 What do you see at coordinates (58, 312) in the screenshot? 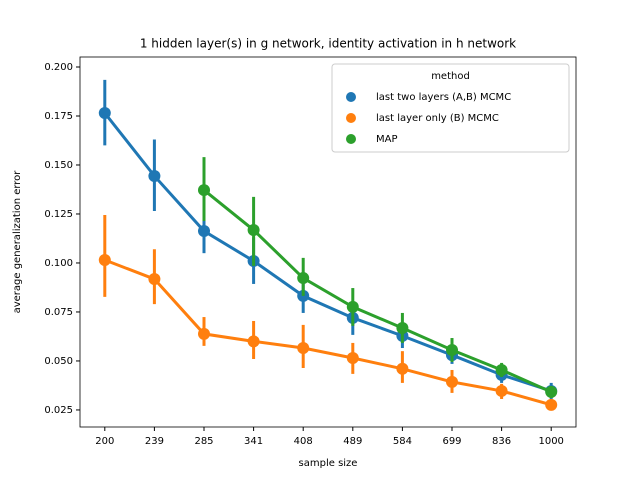
I see `y-tick-label: 0.075` at bounding box center [58, 312].